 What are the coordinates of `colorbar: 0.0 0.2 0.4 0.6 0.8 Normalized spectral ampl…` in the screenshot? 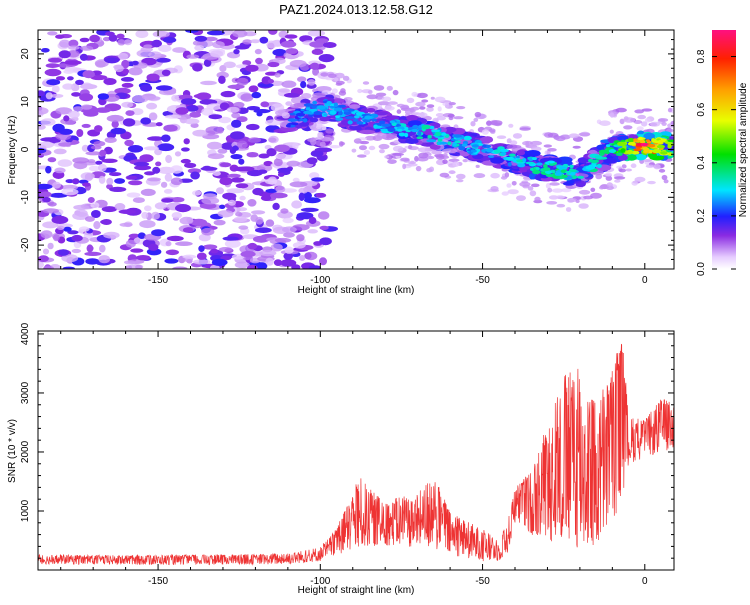 It's located at (722, 153).